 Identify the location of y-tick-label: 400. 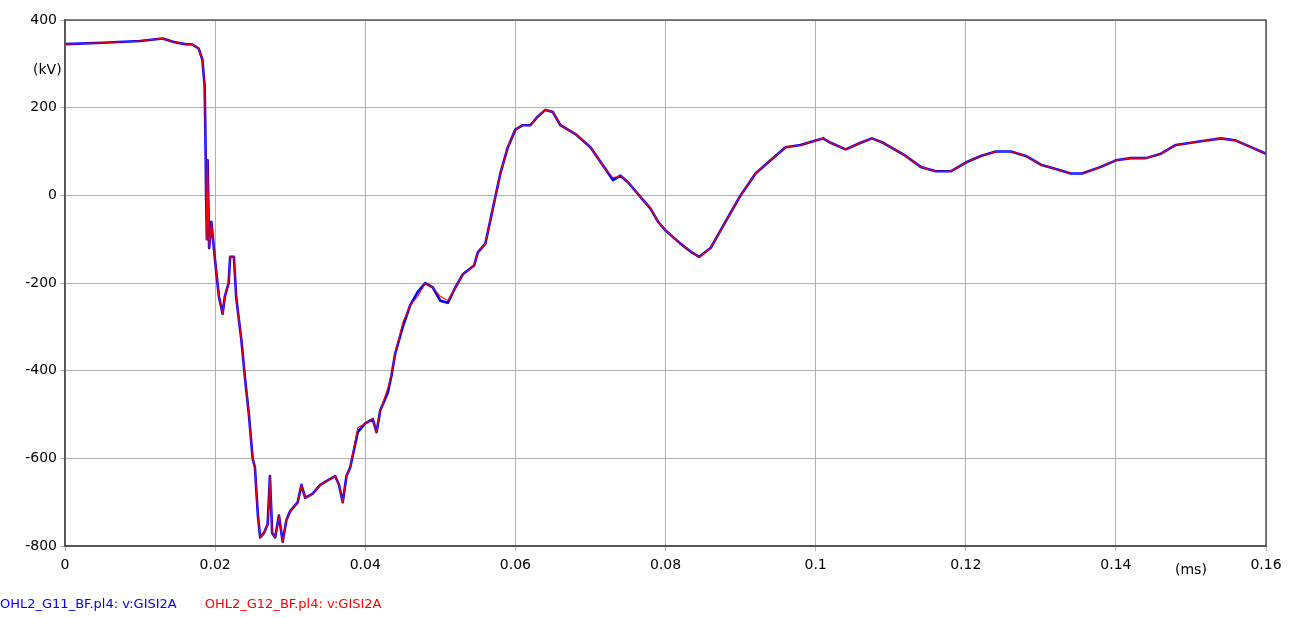
(43, 18).